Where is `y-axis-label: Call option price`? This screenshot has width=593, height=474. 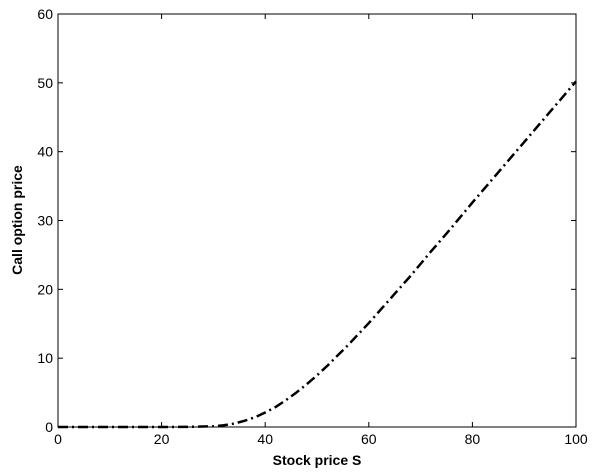
y-axis-label: Call option price is located at coordinates (17, 220).